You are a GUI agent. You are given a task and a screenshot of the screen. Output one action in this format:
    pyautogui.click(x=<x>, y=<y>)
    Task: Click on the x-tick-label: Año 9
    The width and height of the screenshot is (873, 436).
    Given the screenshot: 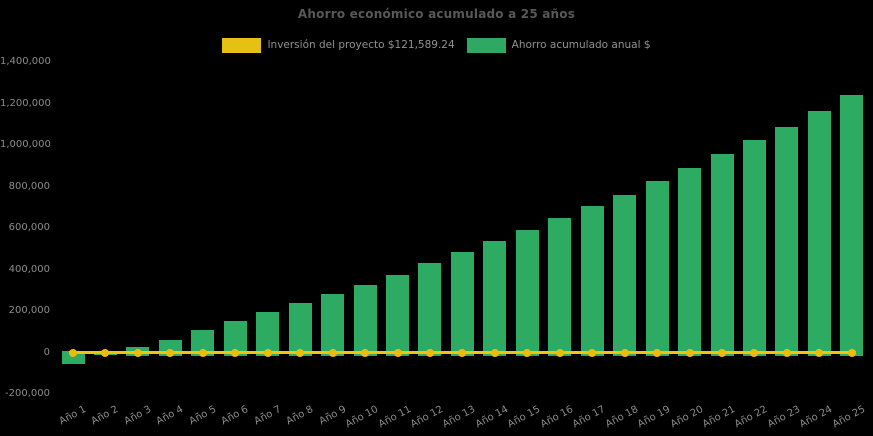 What is the action you would take?
    pyautogui.click(x=332, y=416)
    